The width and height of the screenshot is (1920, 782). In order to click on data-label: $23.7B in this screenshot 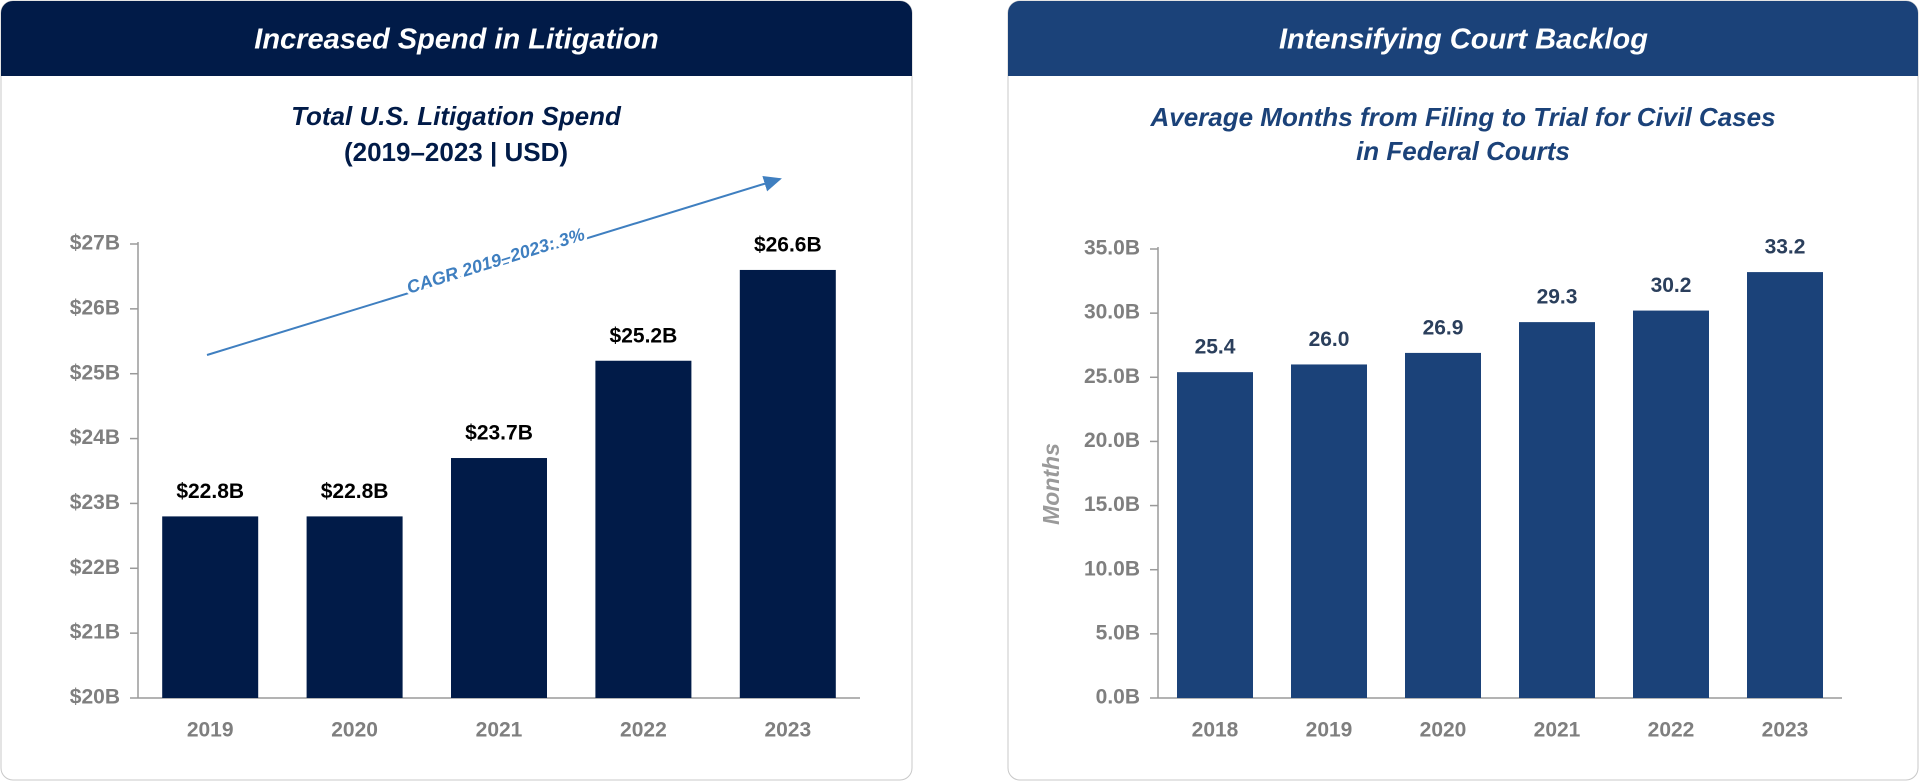, I will do `click(499, 433)`.